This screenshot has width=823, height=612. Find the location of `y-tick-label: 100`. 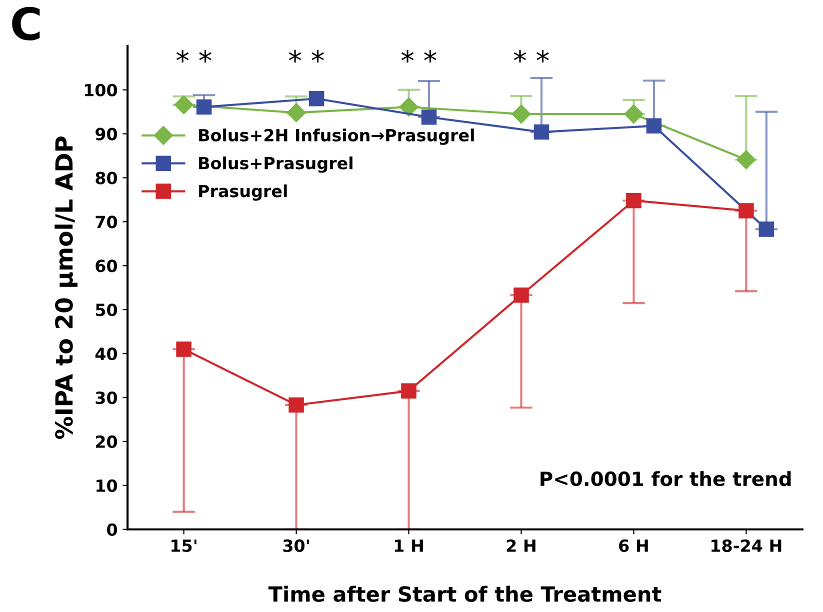

y-tick-label: 100 is located at coordinates (101, 90).